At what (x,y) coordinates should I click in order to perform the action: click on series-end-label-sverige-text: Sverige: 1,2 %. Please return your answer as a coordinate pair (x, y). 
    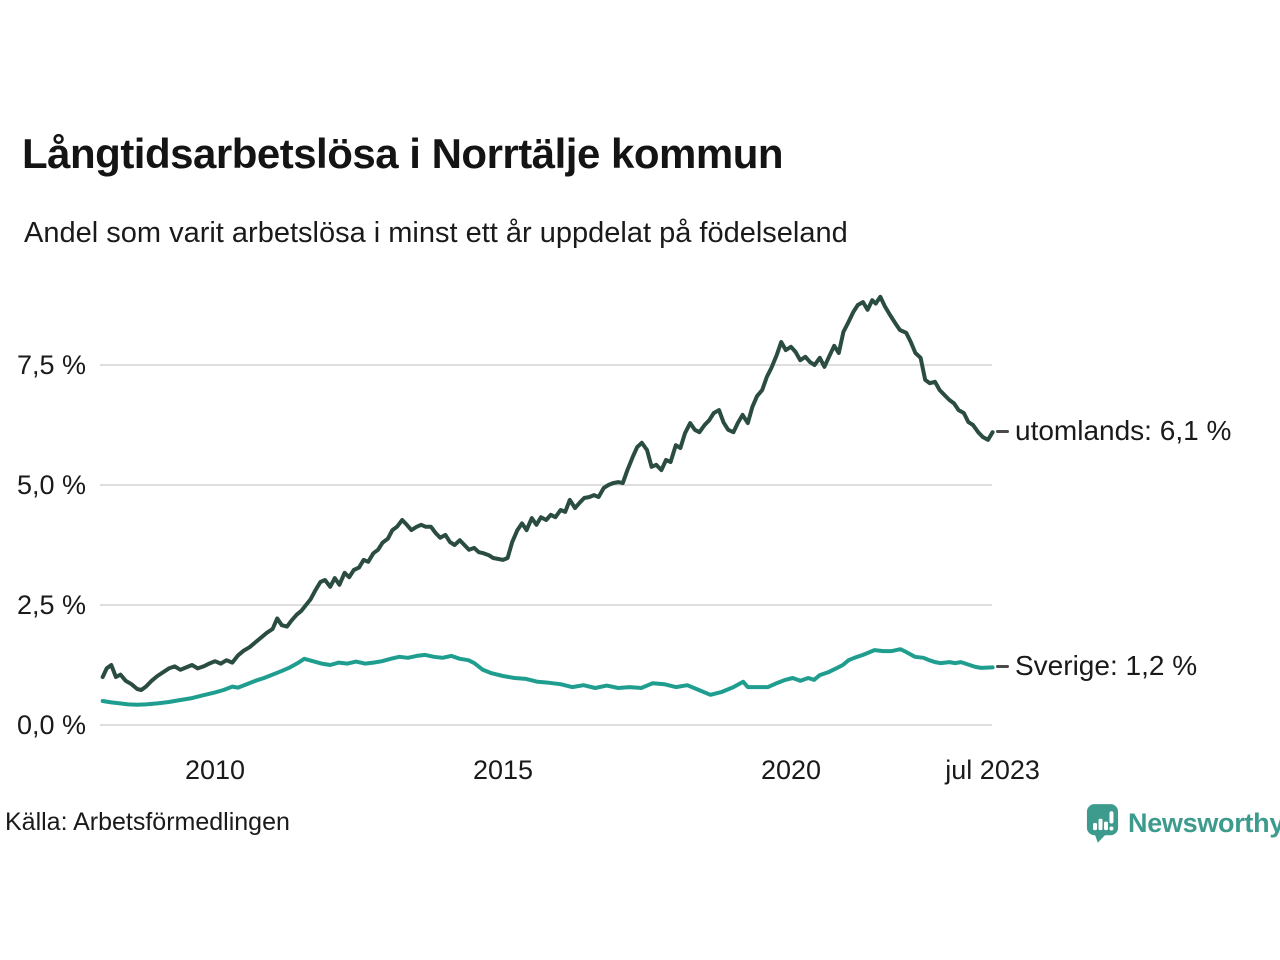
    Looking at the image, I should click on (1106, 666).